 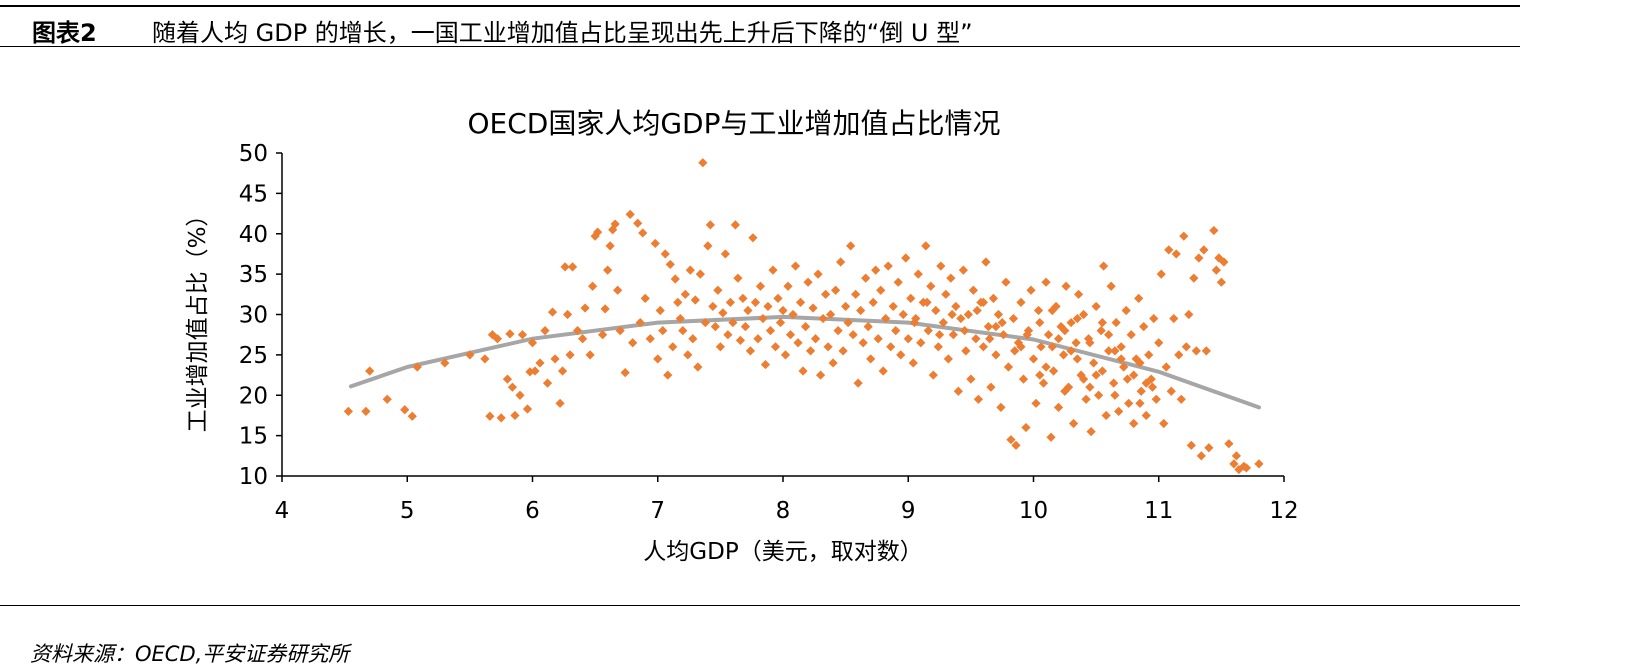 What do you see at coordinates (1158, 511) in the screenshot?
I see `x-tick-label: 11` at bounding box center [1158, 511].